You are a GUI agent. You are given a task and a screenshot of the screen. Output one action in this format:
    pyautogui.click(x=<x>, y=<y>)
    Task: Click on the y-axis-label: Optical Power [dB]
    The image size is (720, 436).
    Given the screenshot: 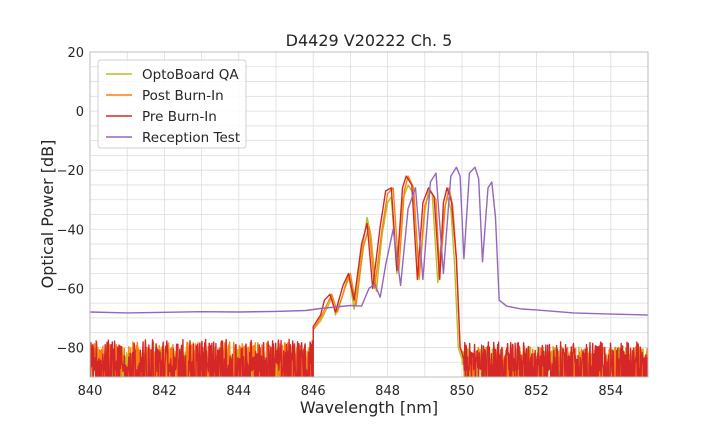 What is the action you would take?
    pyautogui.click(x=47, y=214)
    